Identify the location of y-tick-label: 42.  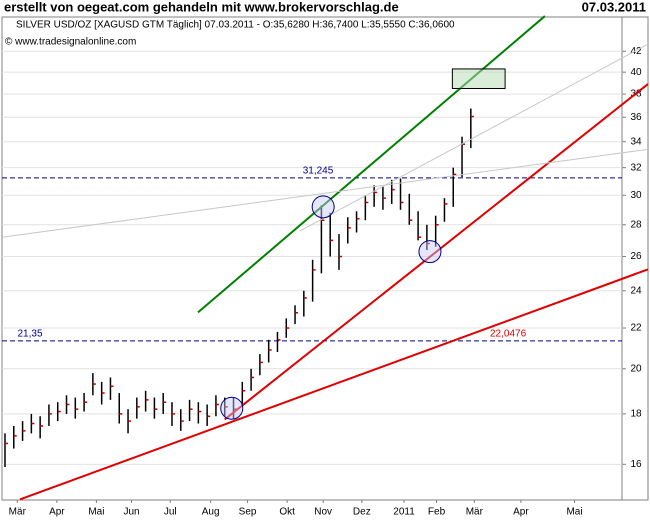
(636, 51).